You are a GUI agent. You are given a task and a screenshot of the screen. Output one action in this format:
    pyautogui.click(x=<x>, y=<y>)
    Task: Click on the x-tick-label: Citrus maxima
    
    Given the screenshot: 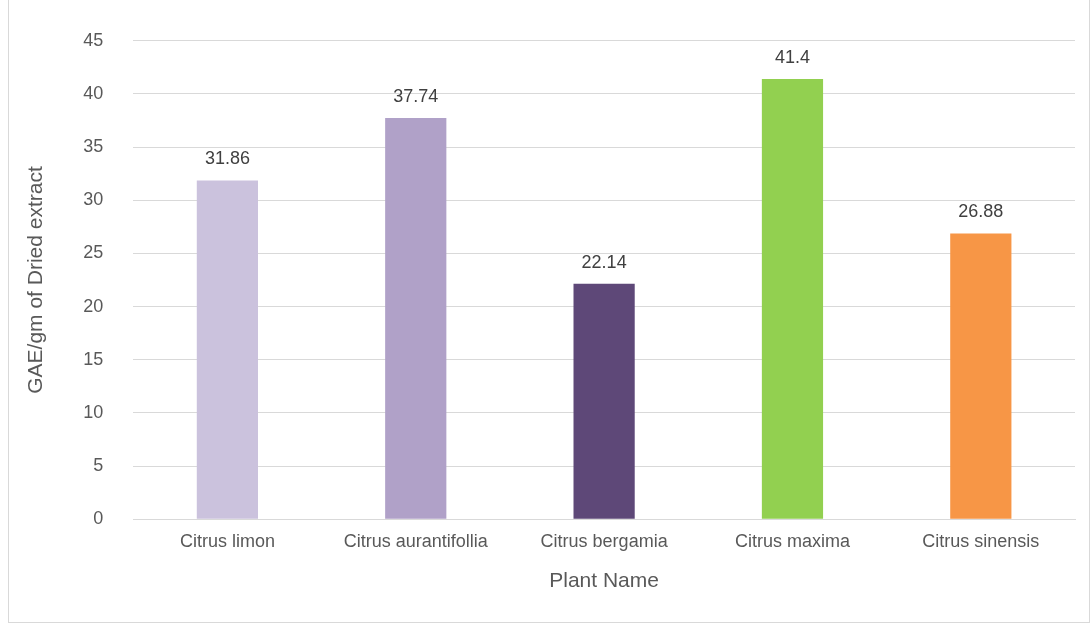 What is the action you would take?
    pyautogui.click(x=792, y=540)
    